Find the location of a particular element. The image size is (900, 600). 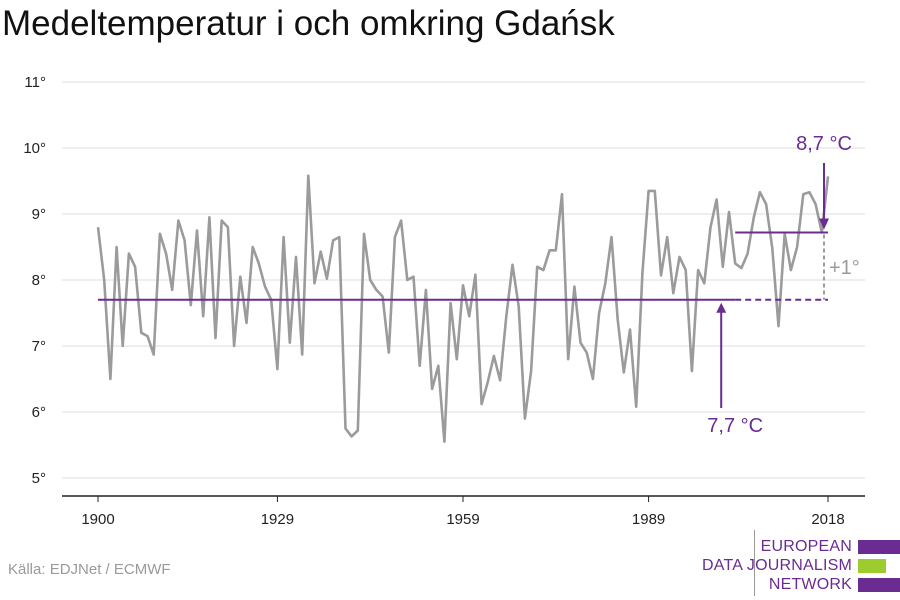

x-tick-label: 1929 is located at coordinates (277, 519).